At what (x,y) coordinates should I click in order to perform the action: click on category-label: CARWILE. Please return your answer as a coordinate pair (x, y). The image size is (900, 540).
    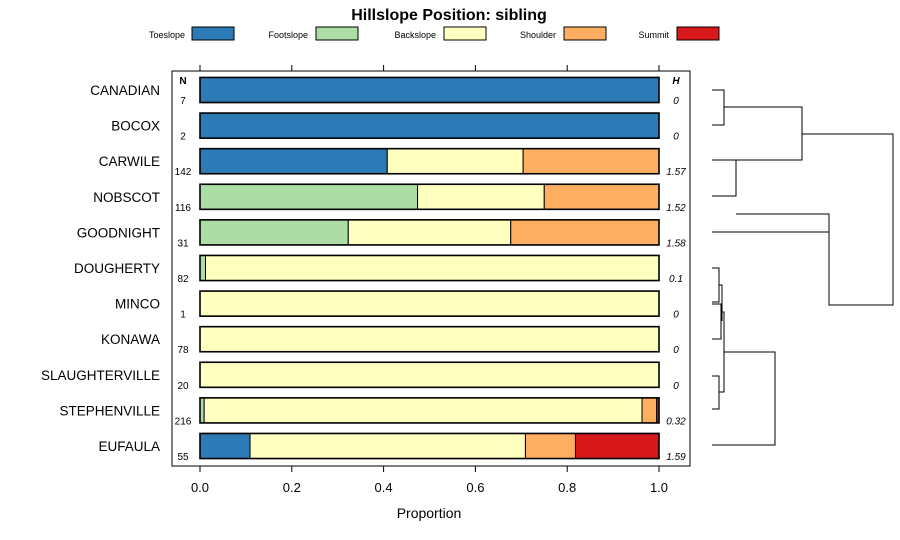
    Looking at the image, I should click on (129, 161).